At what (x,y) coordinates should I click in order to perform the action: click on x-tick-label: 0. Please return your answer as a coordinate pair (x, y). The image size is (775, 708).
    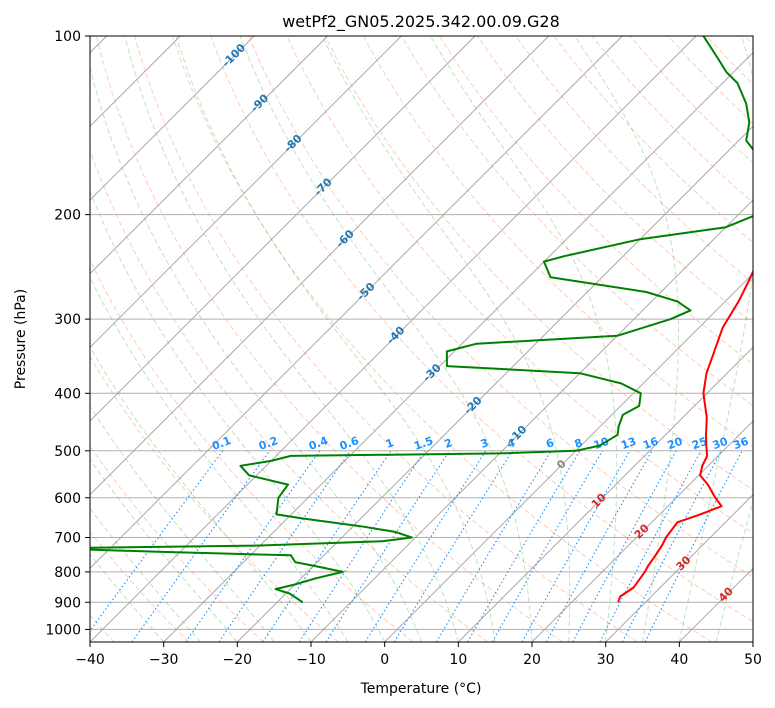
    Looking at the image, I should click on (384, 660).